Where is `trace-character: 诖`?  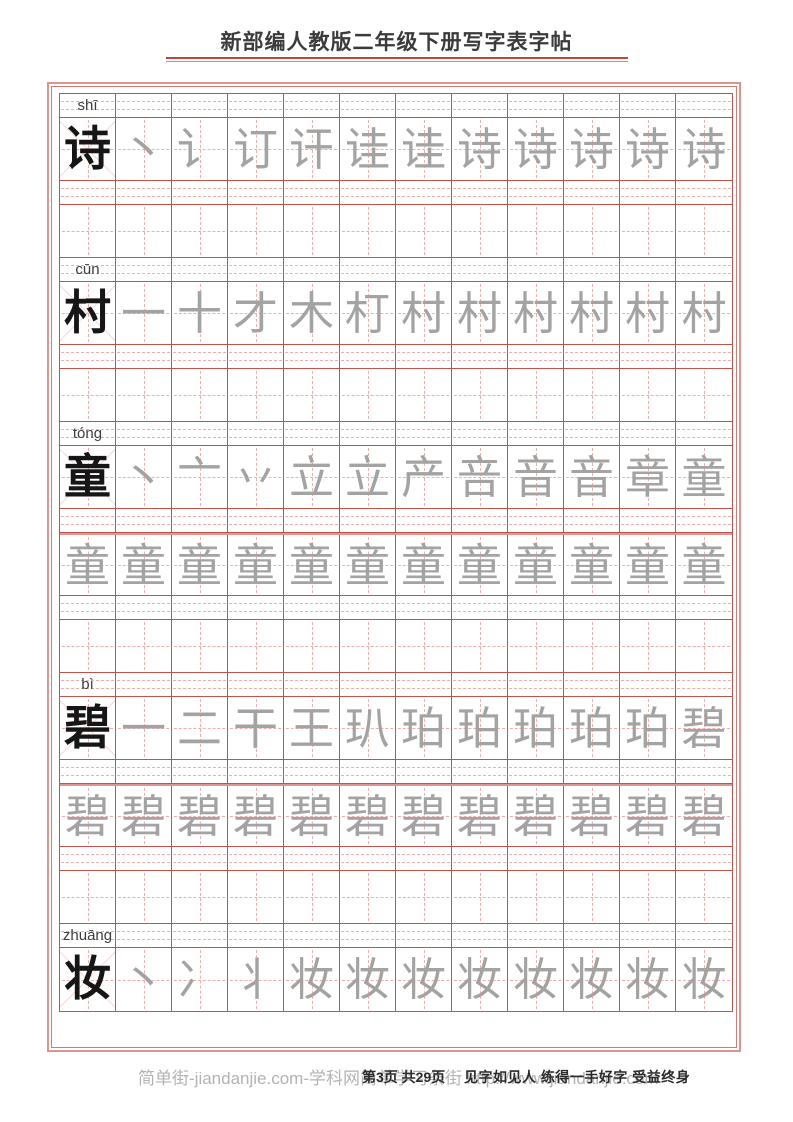 trace-character: 诖 is located at coordinates (367, 149).